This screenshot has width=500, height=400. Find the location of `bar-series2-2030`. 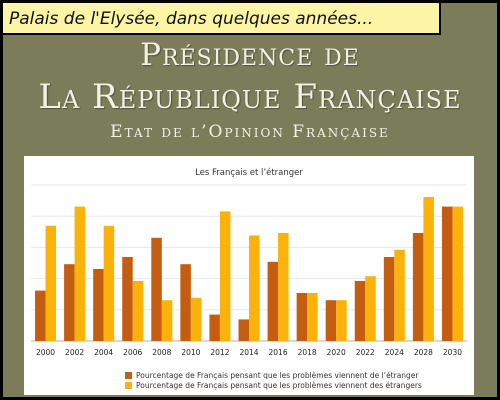

bar-series2-2030 is located at coordinates (457, 273).